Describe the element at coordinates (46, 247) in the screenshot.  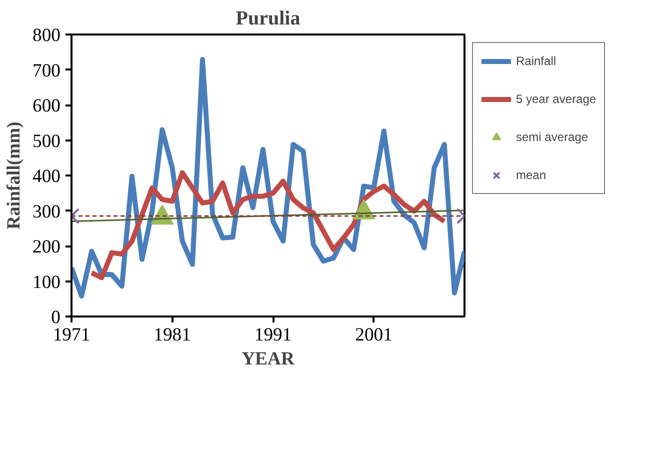
I see `y-tick-label: 200` at that location.